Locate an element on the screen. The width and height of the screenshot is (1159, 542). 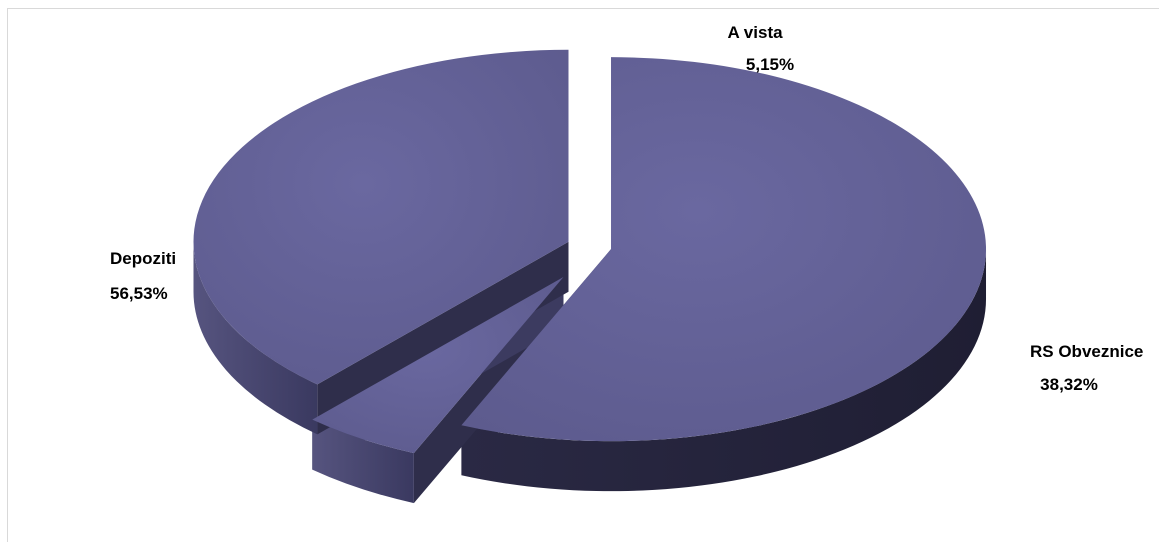
label-avista-value: 5,15% is located at coordinates (770, 64).